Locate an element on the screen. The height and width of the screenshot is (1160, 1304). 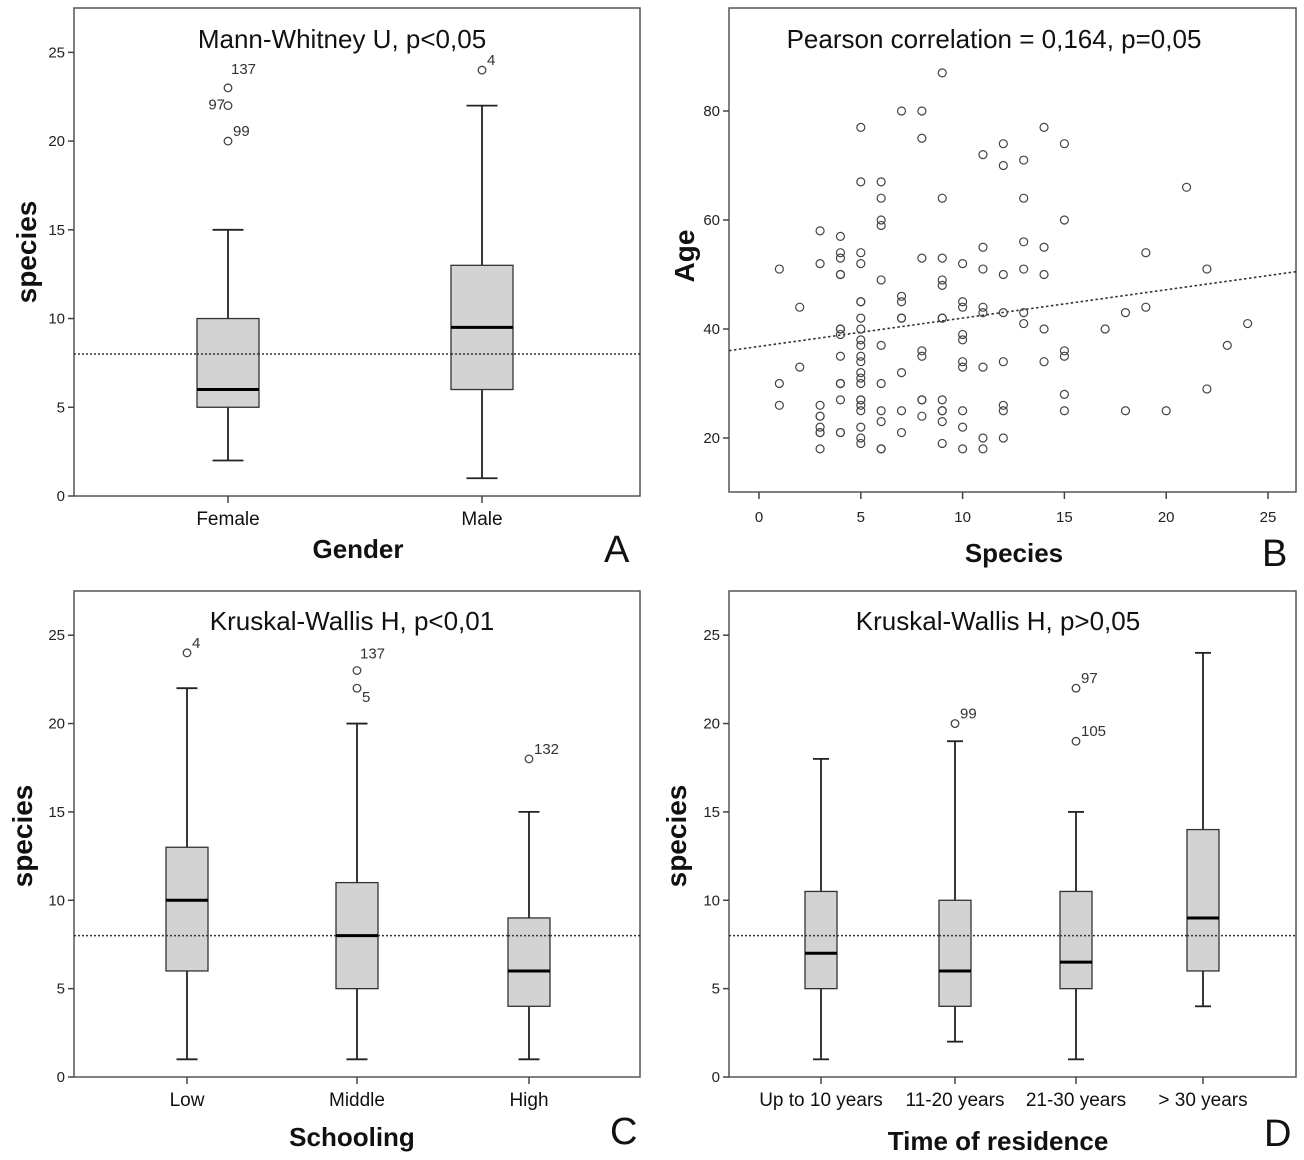
outlier-label: 132 is located at coordinates (546, 749).